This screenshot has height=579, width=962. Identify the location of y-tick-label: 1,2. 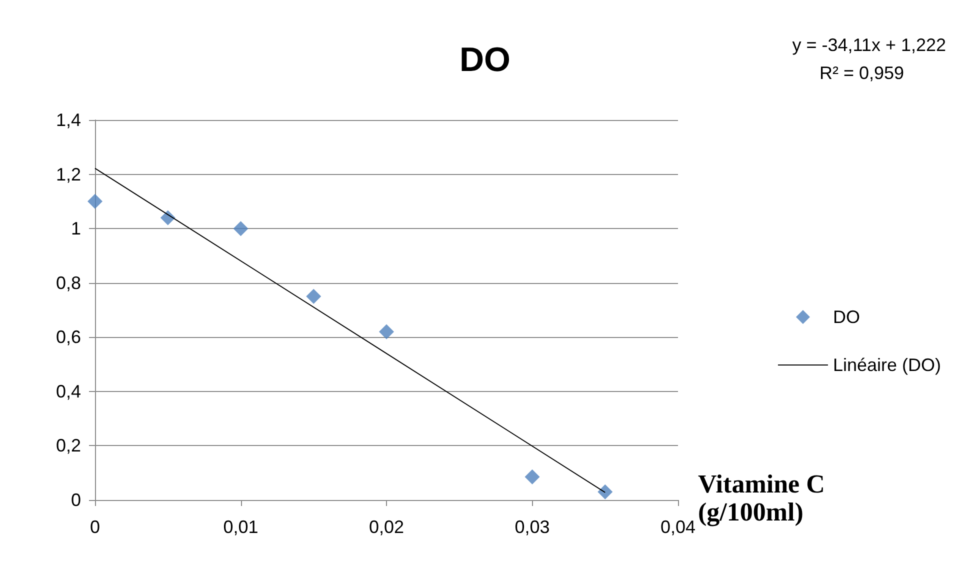
(68, 174).